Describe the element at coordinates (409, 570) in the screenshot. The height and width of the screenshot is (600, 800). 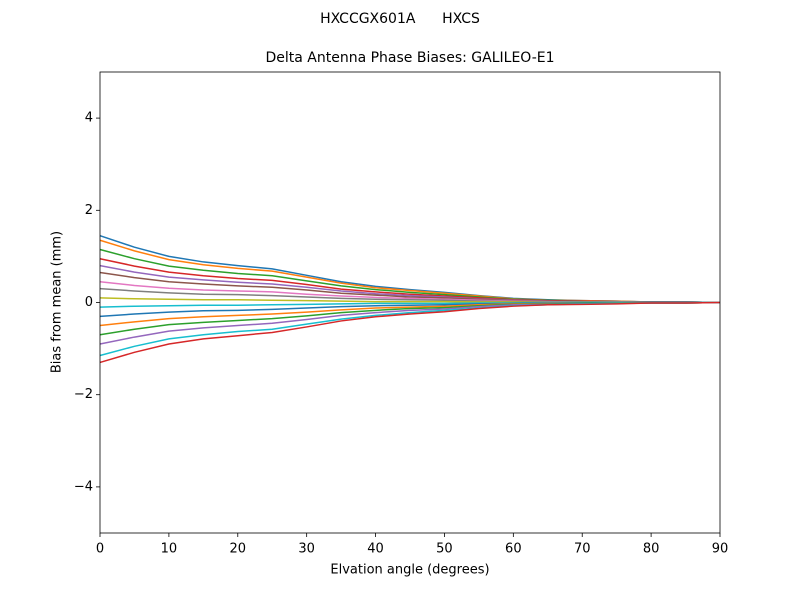
I see `x-axis-label: Elvation angle (degrees)` at that location.